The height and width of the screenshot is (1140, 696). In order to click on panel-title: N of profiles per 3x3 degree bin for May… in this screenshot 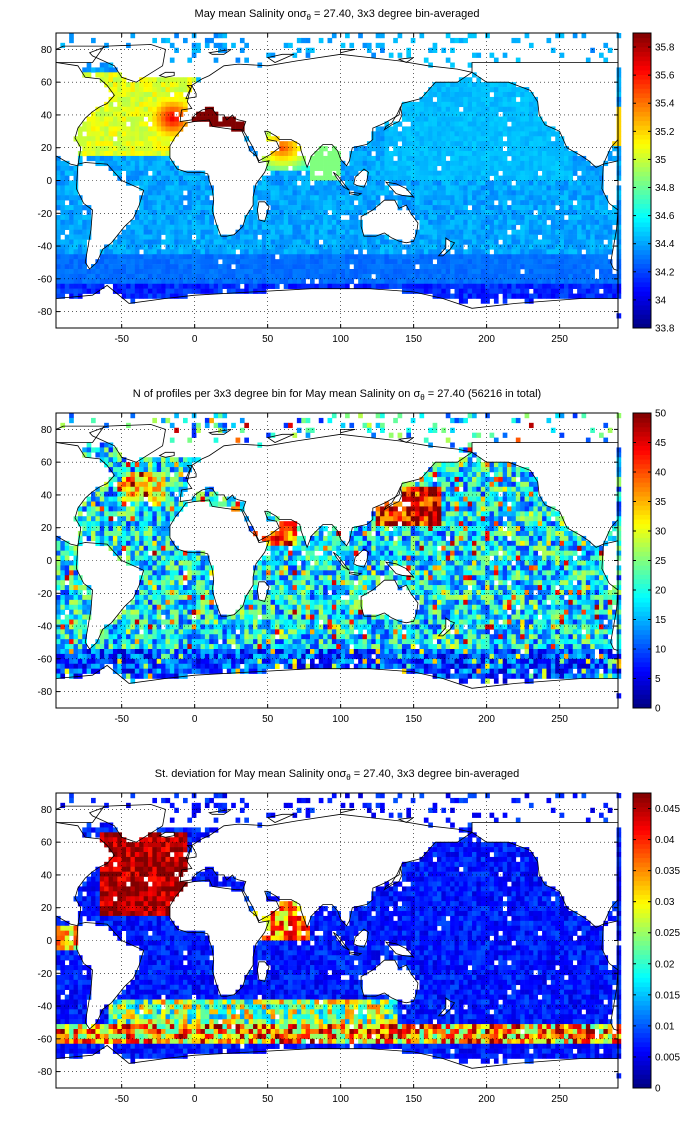, I will do `click(337, 395)`.